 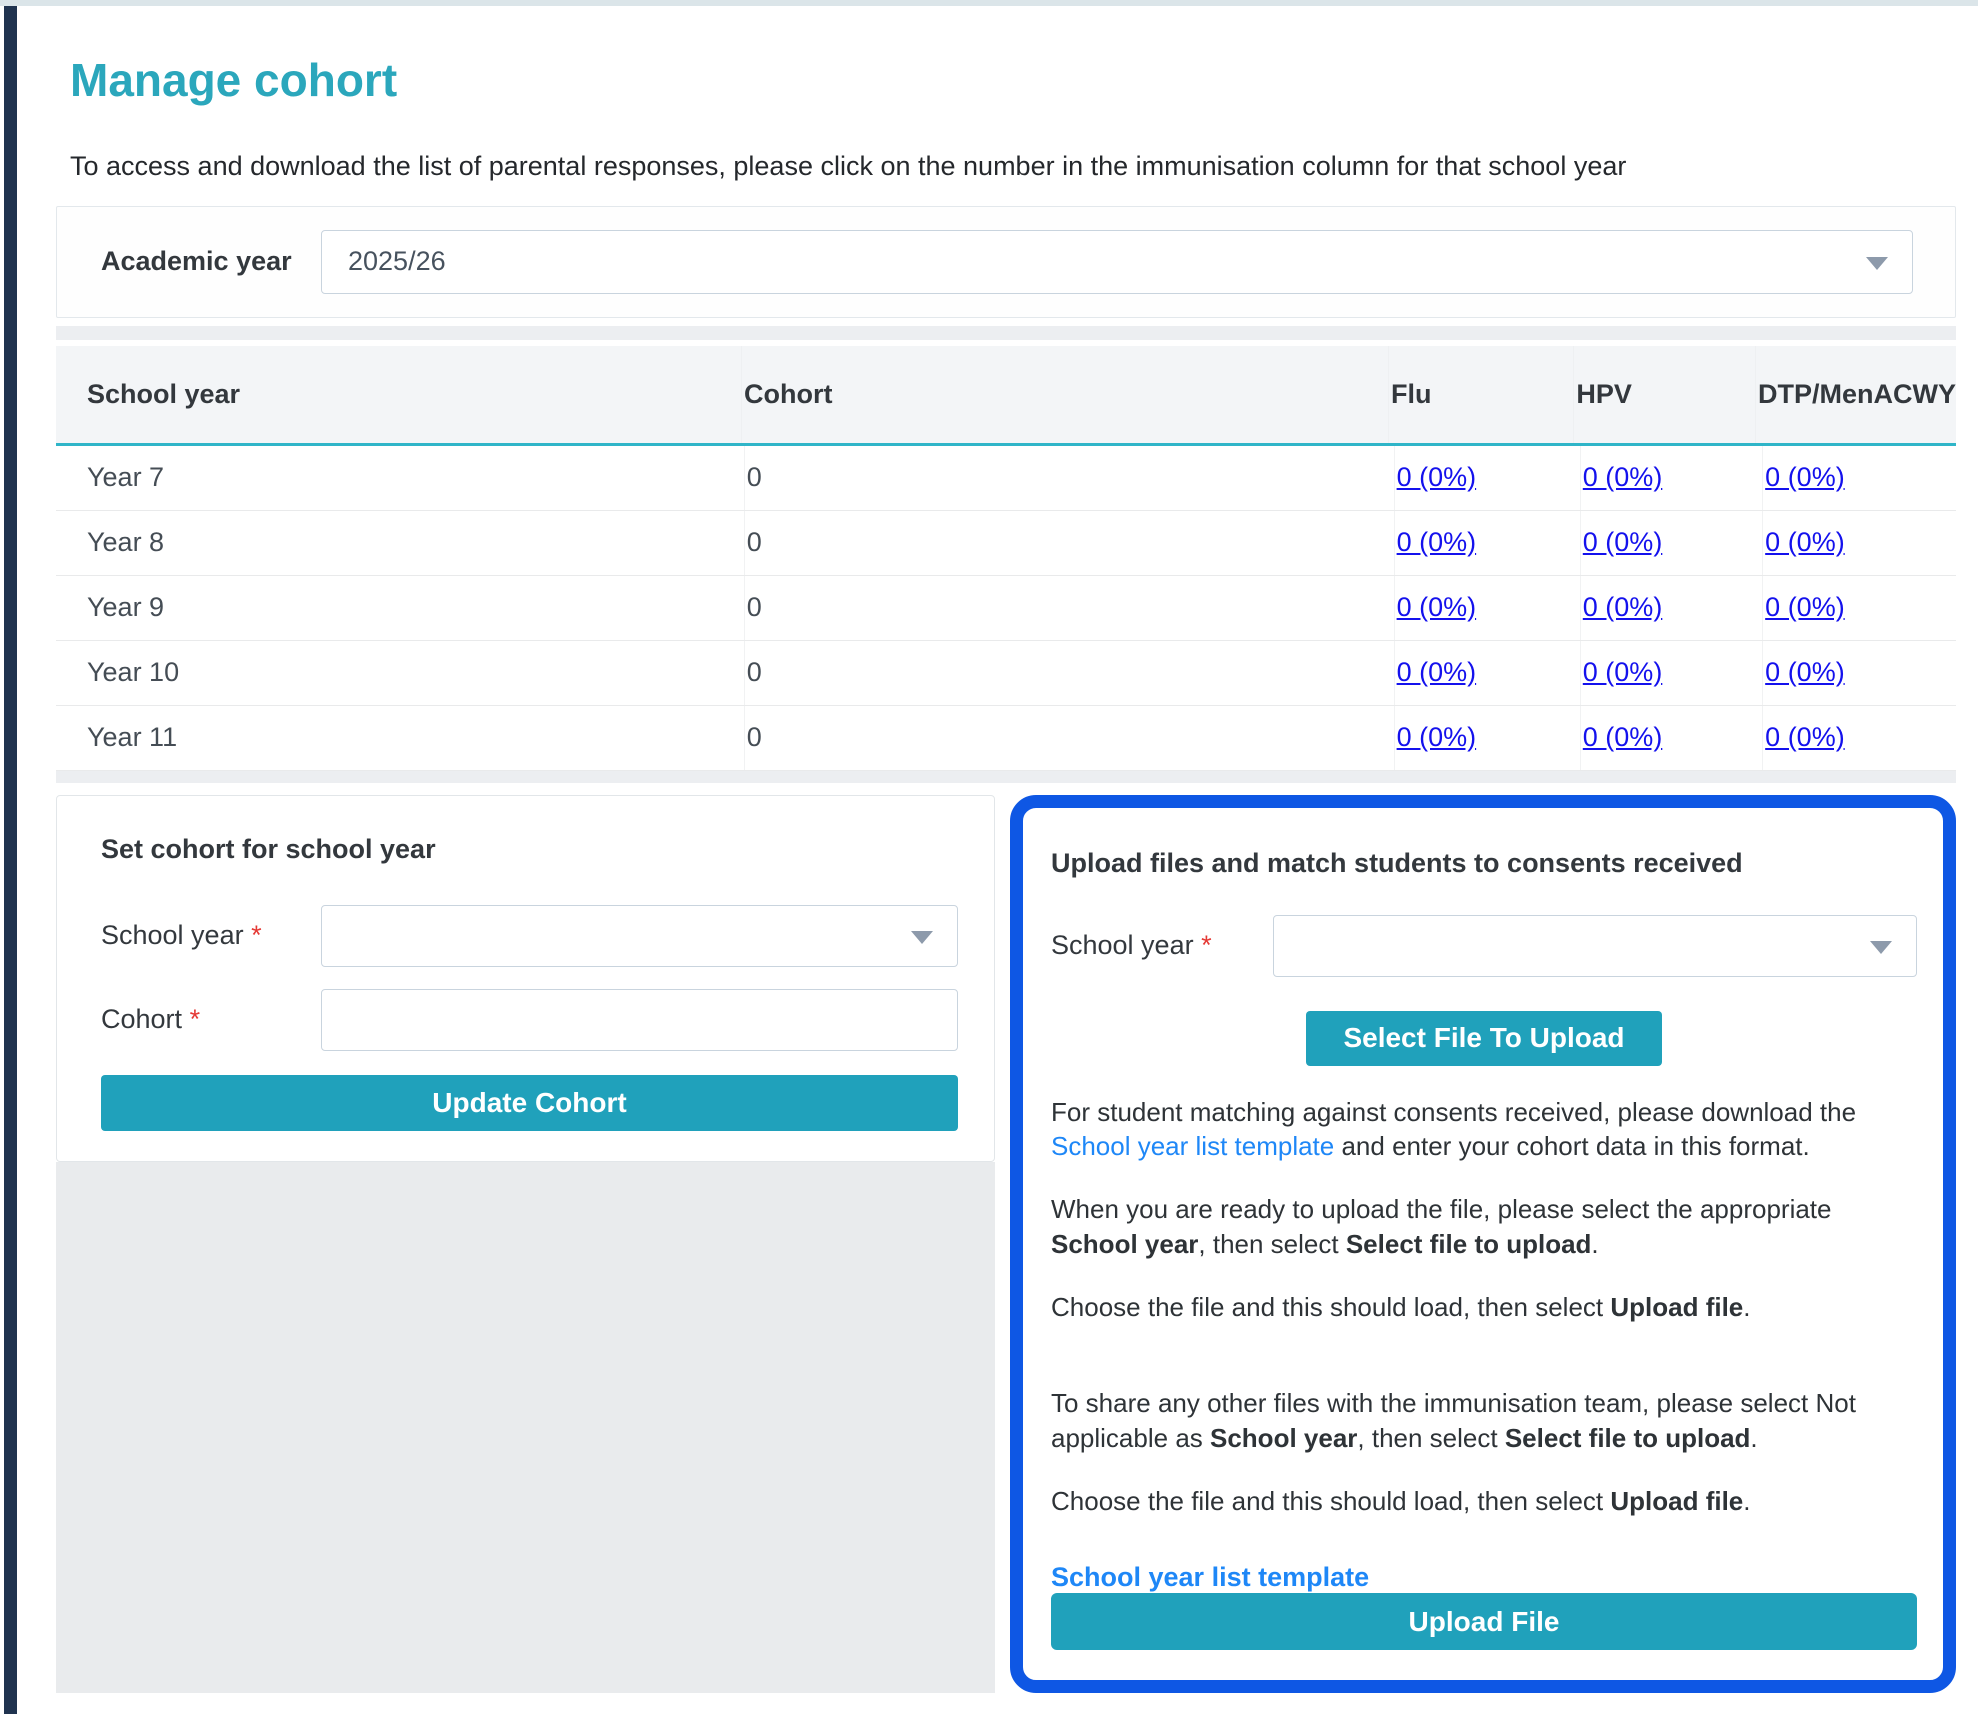 What do you see at coordinates (268, 848) in the screenshot?
I see `set-cohort-title: Set cohort for school year` at bounding box center [268, 848].